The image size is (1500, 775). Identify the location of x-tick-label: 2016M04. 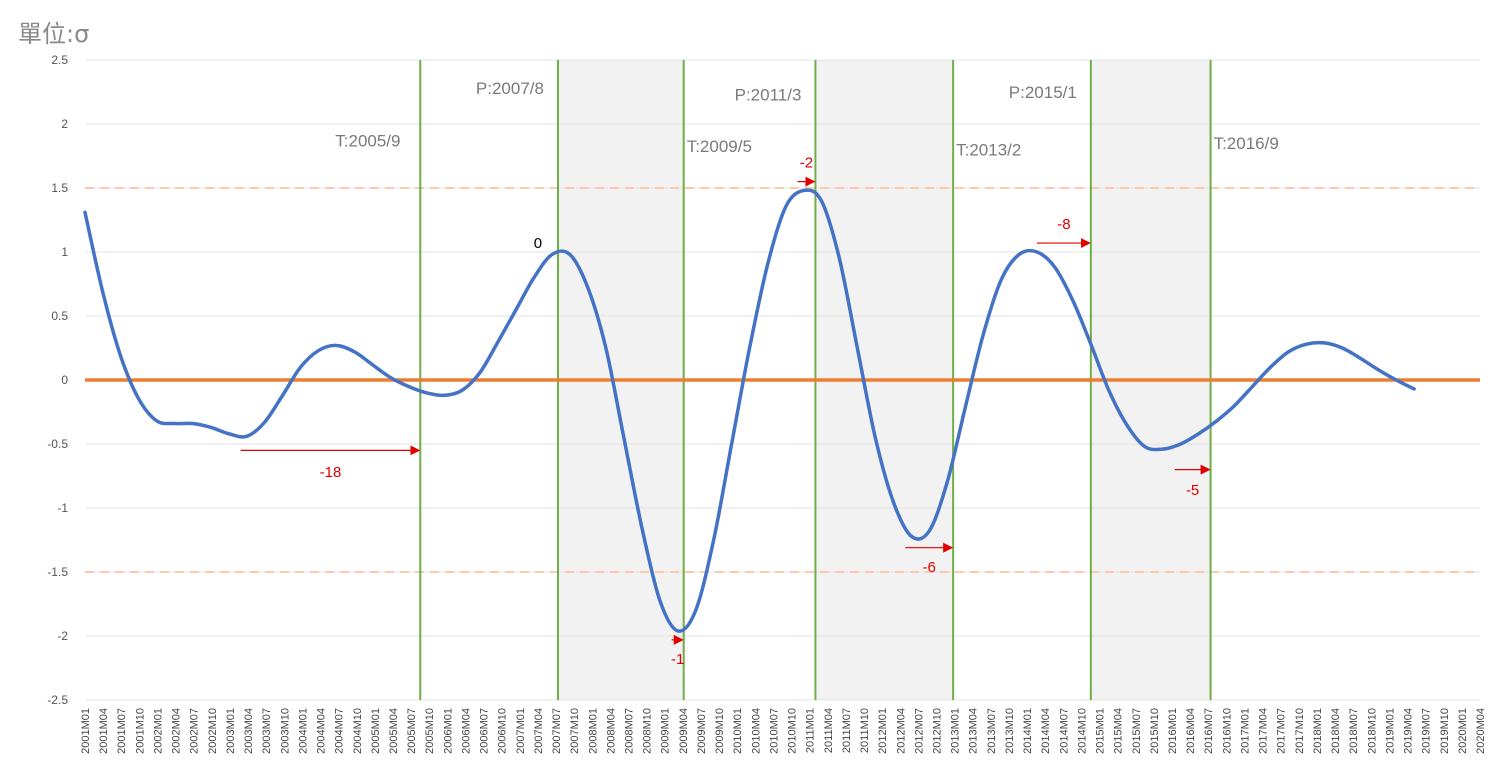
(1191, 731).